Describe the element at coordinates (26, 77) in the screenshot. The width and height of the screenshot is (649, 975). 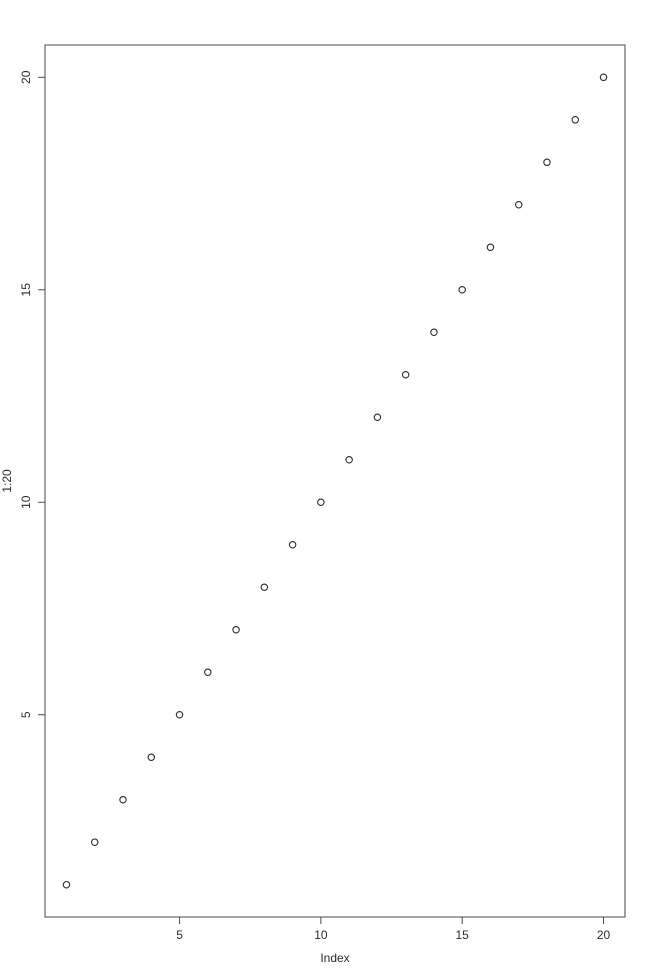
I see `y-tick-label: 20` at that location.